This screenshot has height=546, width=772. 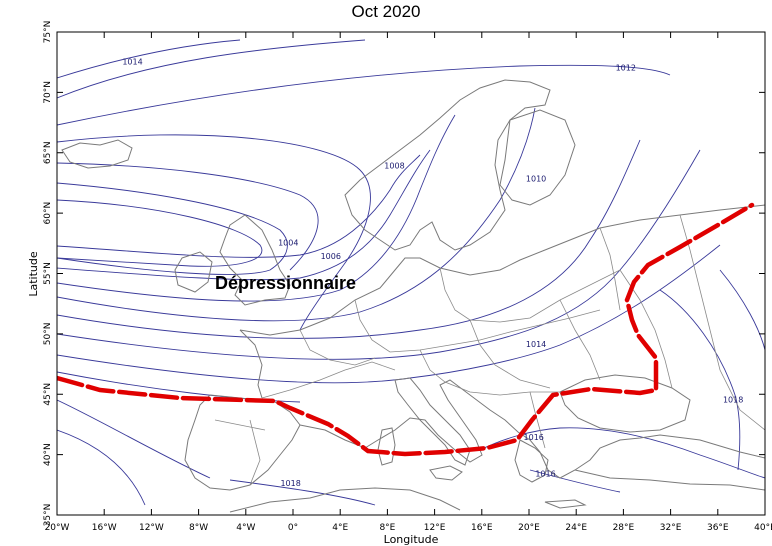 I want to click on lat-tick-label: 45°N, so click(x=48, y=394).